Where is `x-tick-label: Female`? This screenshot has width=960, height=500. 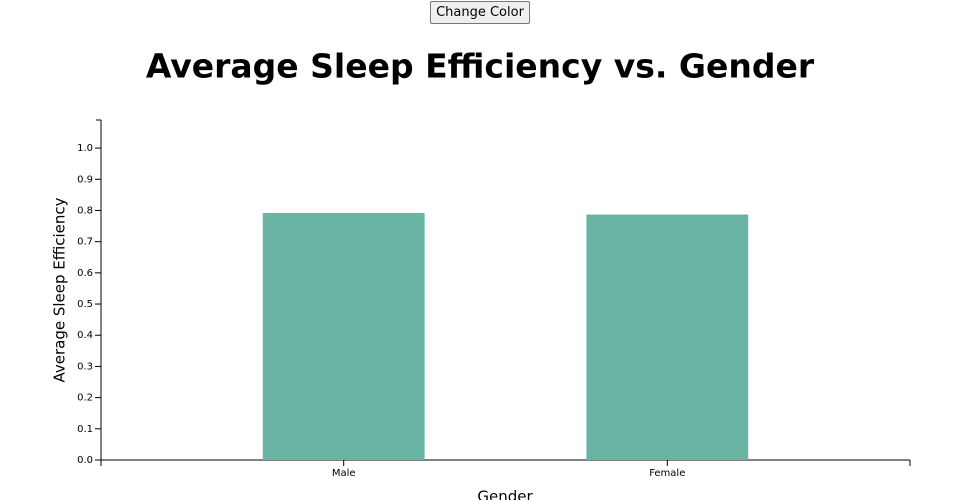 x-tick-label: Female is located at coordinates (667, 473).